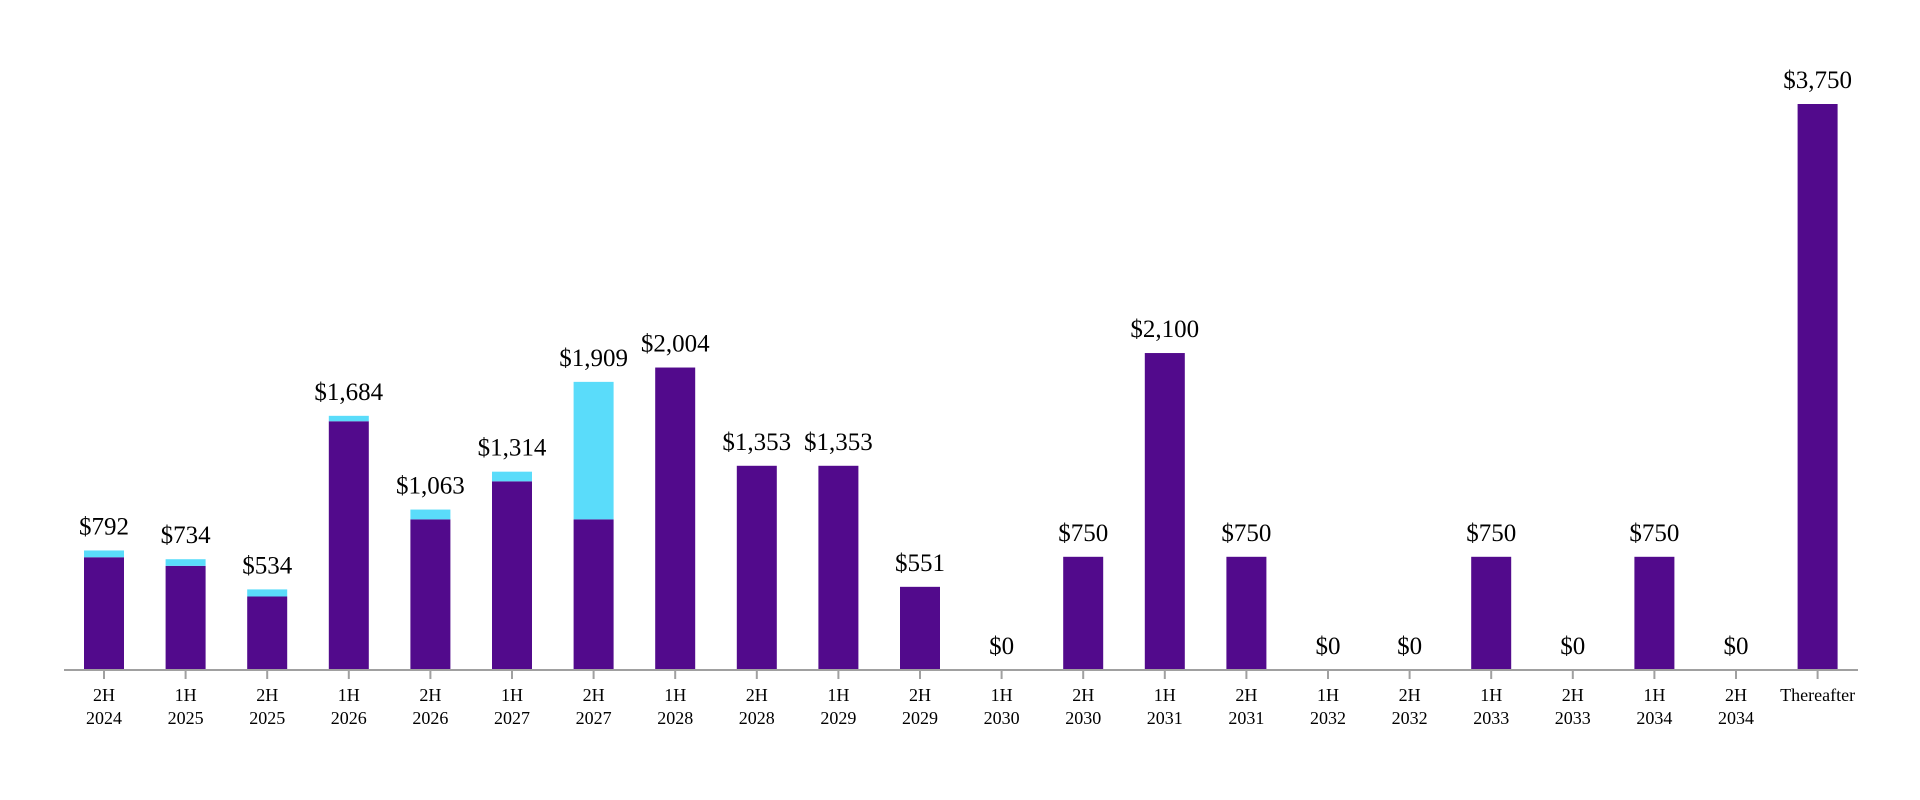 The width and height of the screenshot is (1920, 800). Describe the element at coordinates (430, 486) in the screenshot. I see `data-label: $1,063` at that location.